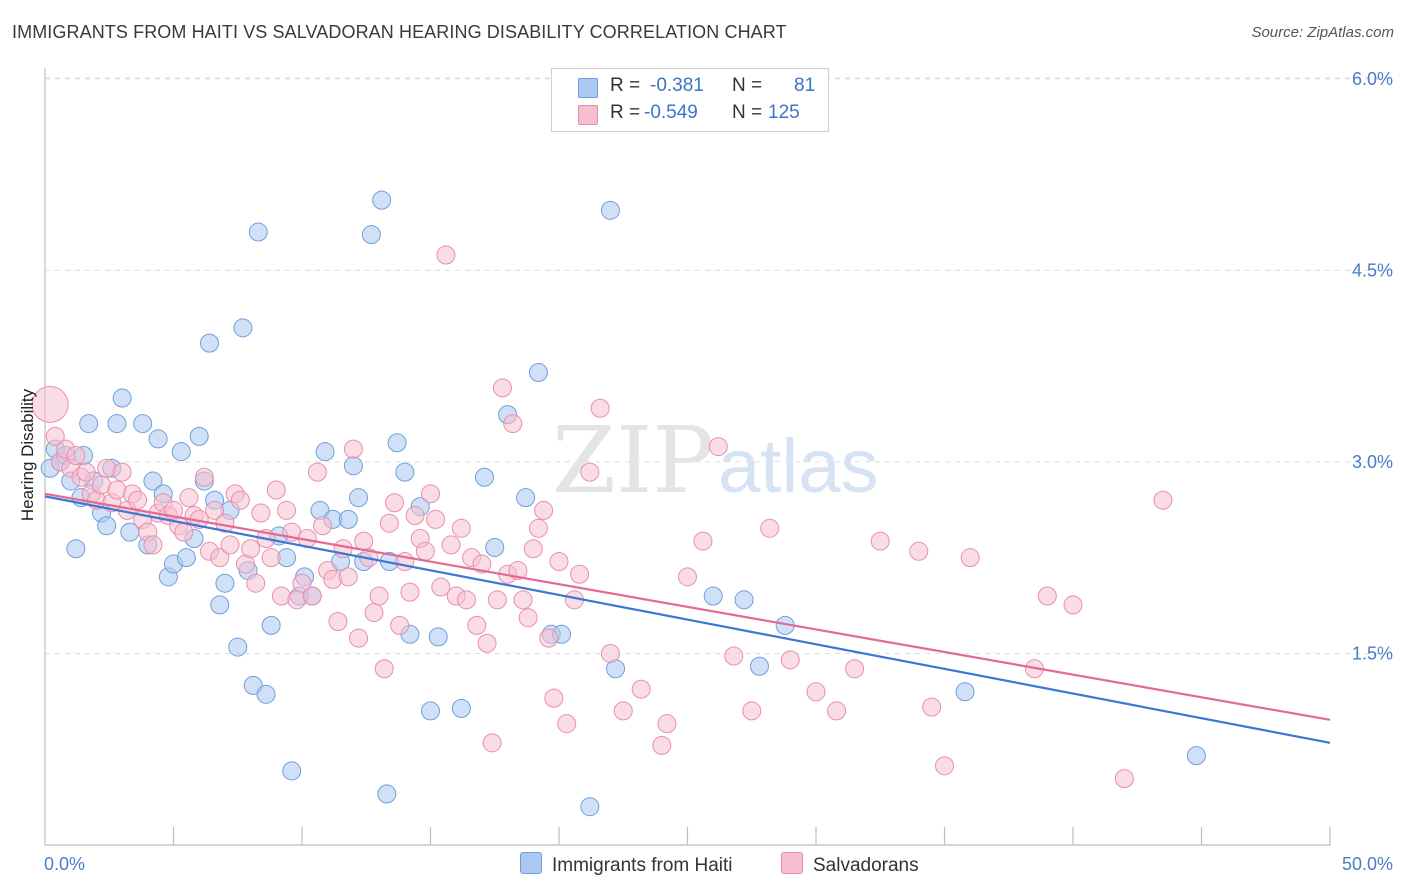 Image resolution: width=1406 pixels, height=892 pixels. I want to click on legend-swatch-haiti, so click(531, 863).